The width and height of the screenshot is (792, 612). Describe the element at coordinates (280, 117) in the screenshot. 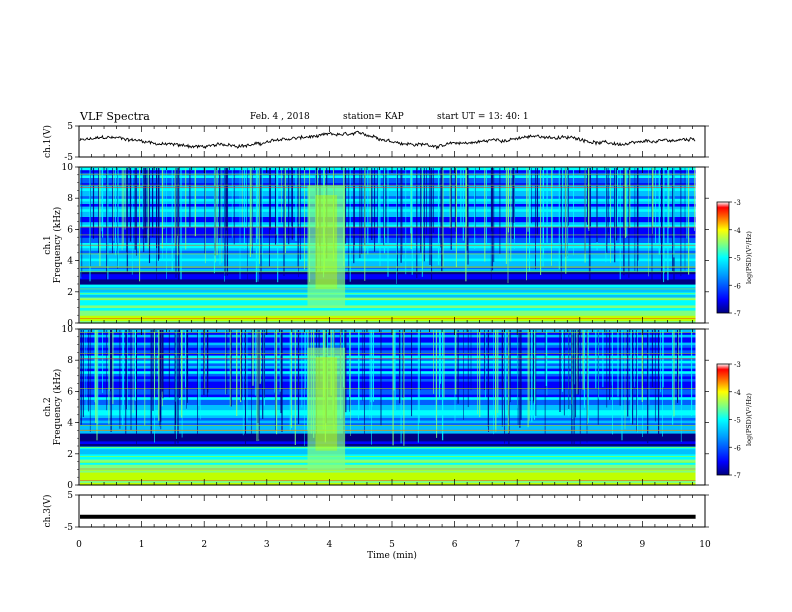

I see `date-label: Feb. 4 , 2018` at that location.